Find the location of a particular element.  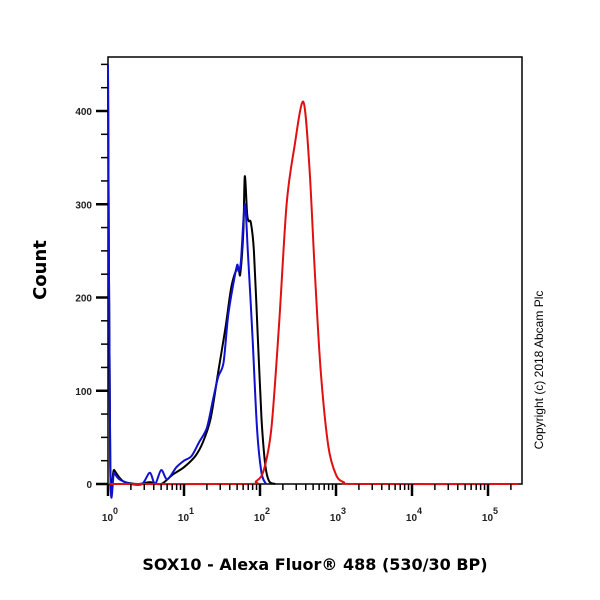

y-tick-label: 0 is located at coordinates (89, 485).